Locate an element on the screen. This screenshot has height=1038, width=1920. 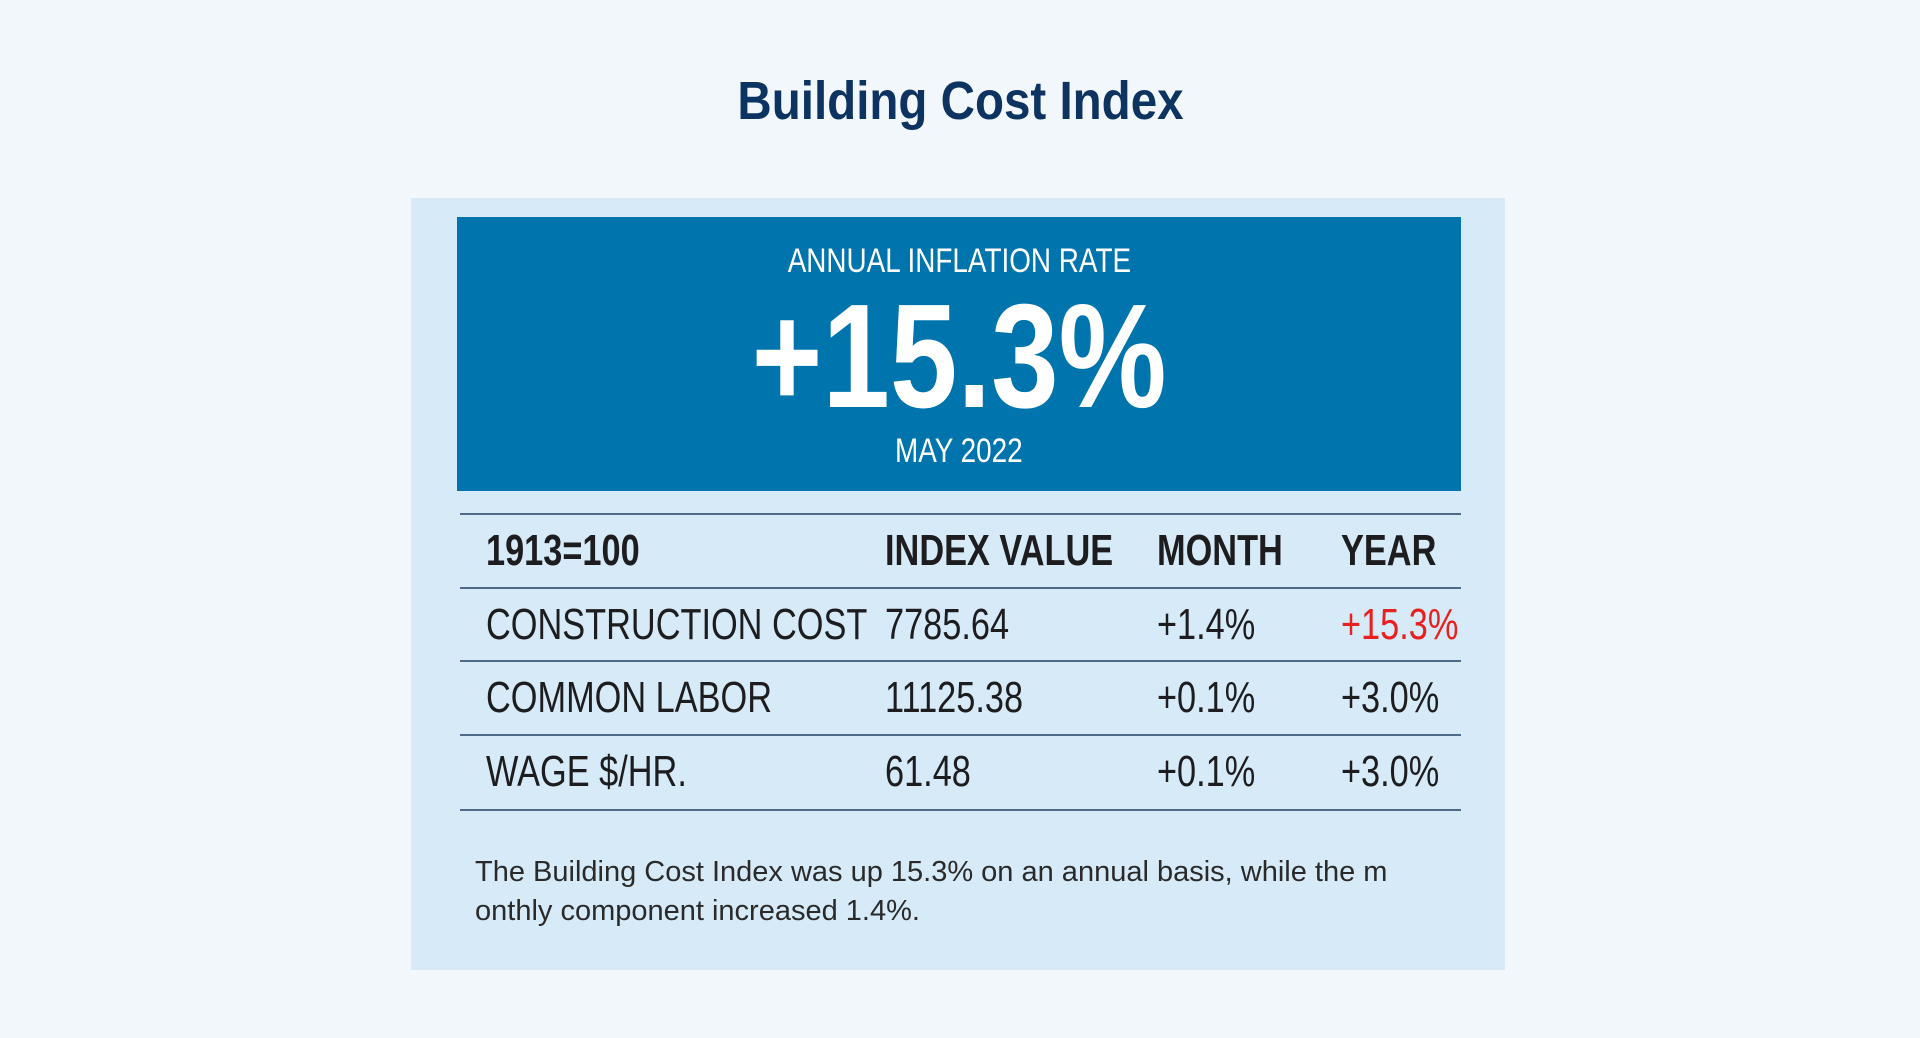
row-label: CONSTRUCTION COST is located at coordinates (677, 624).